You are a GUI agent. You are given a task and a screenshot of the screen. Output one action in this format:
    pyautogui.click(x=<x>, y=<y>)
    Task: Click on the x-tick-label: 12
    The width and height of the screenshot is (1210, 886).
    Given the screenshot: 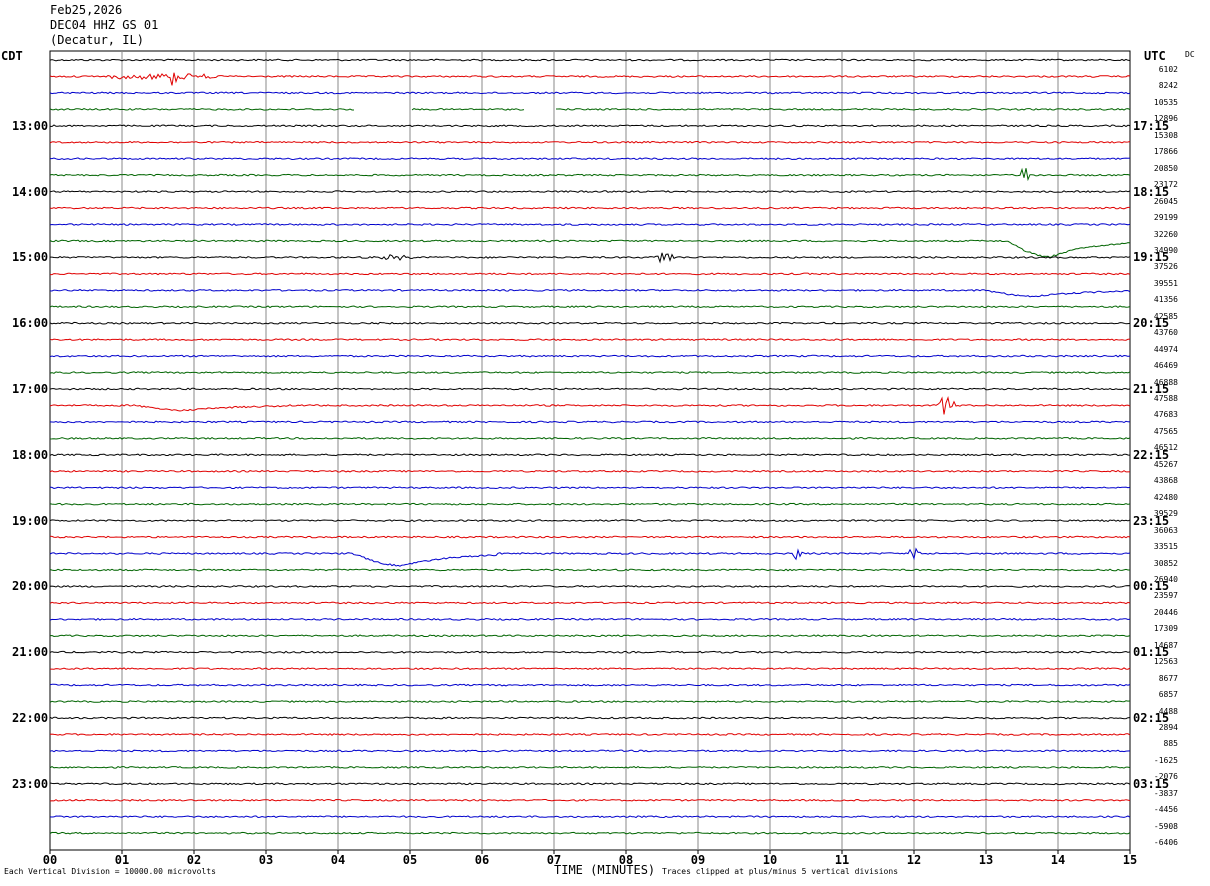 What is the action you would take?
    pyautogui.click(x=914, y=860)
    